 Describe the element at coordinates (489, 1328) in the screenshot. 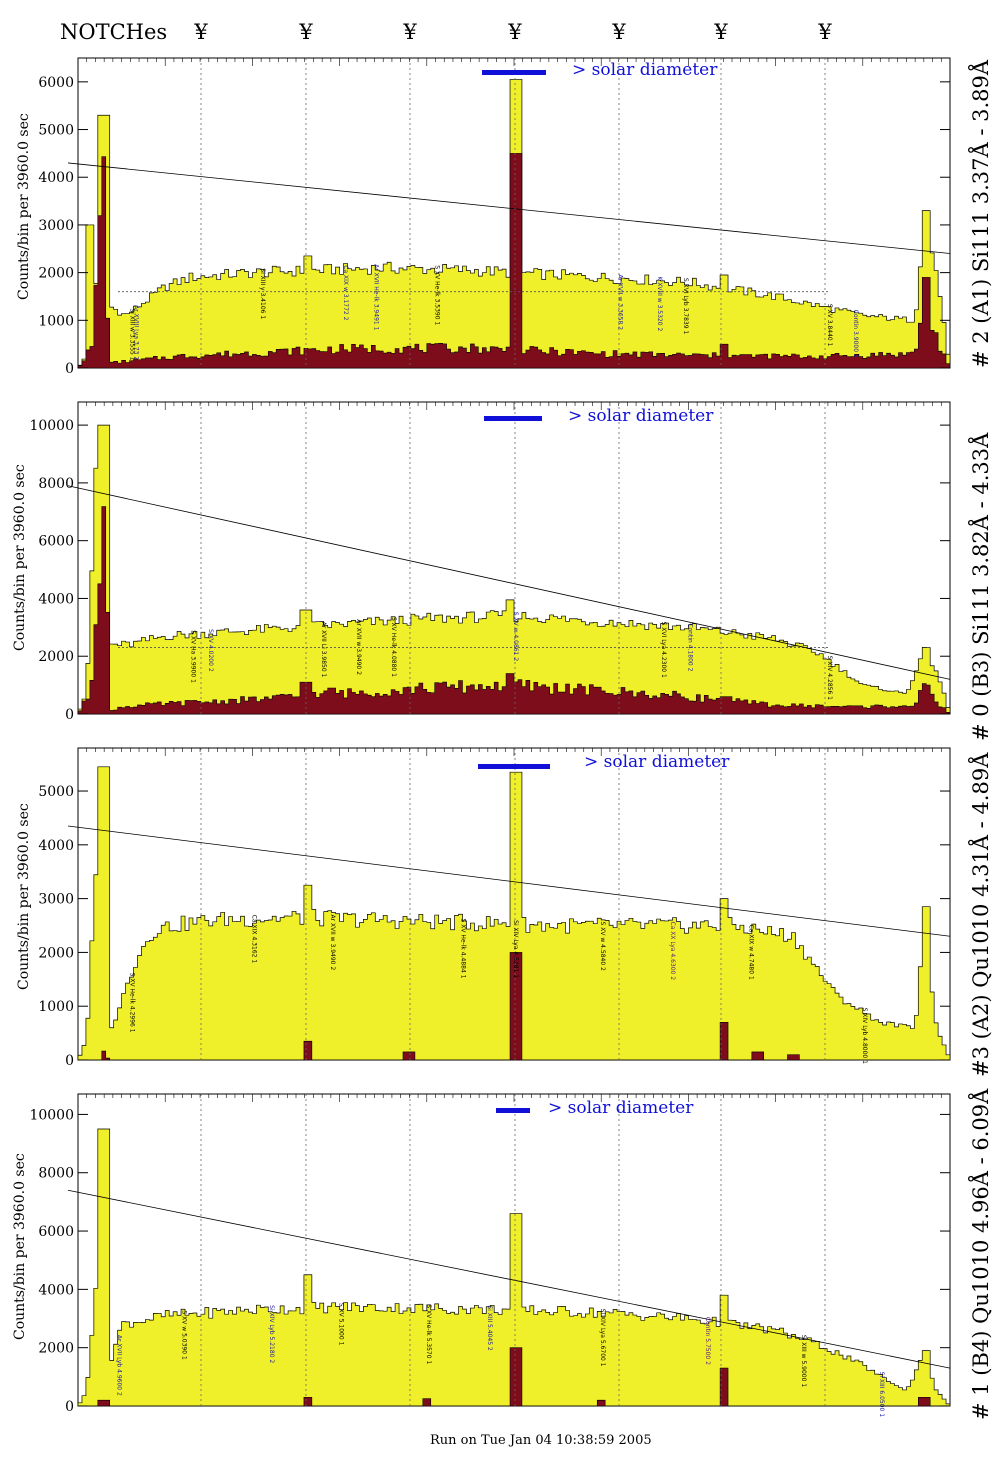

I see `line-annotation: Si XIII 5.4045 2` at that location.